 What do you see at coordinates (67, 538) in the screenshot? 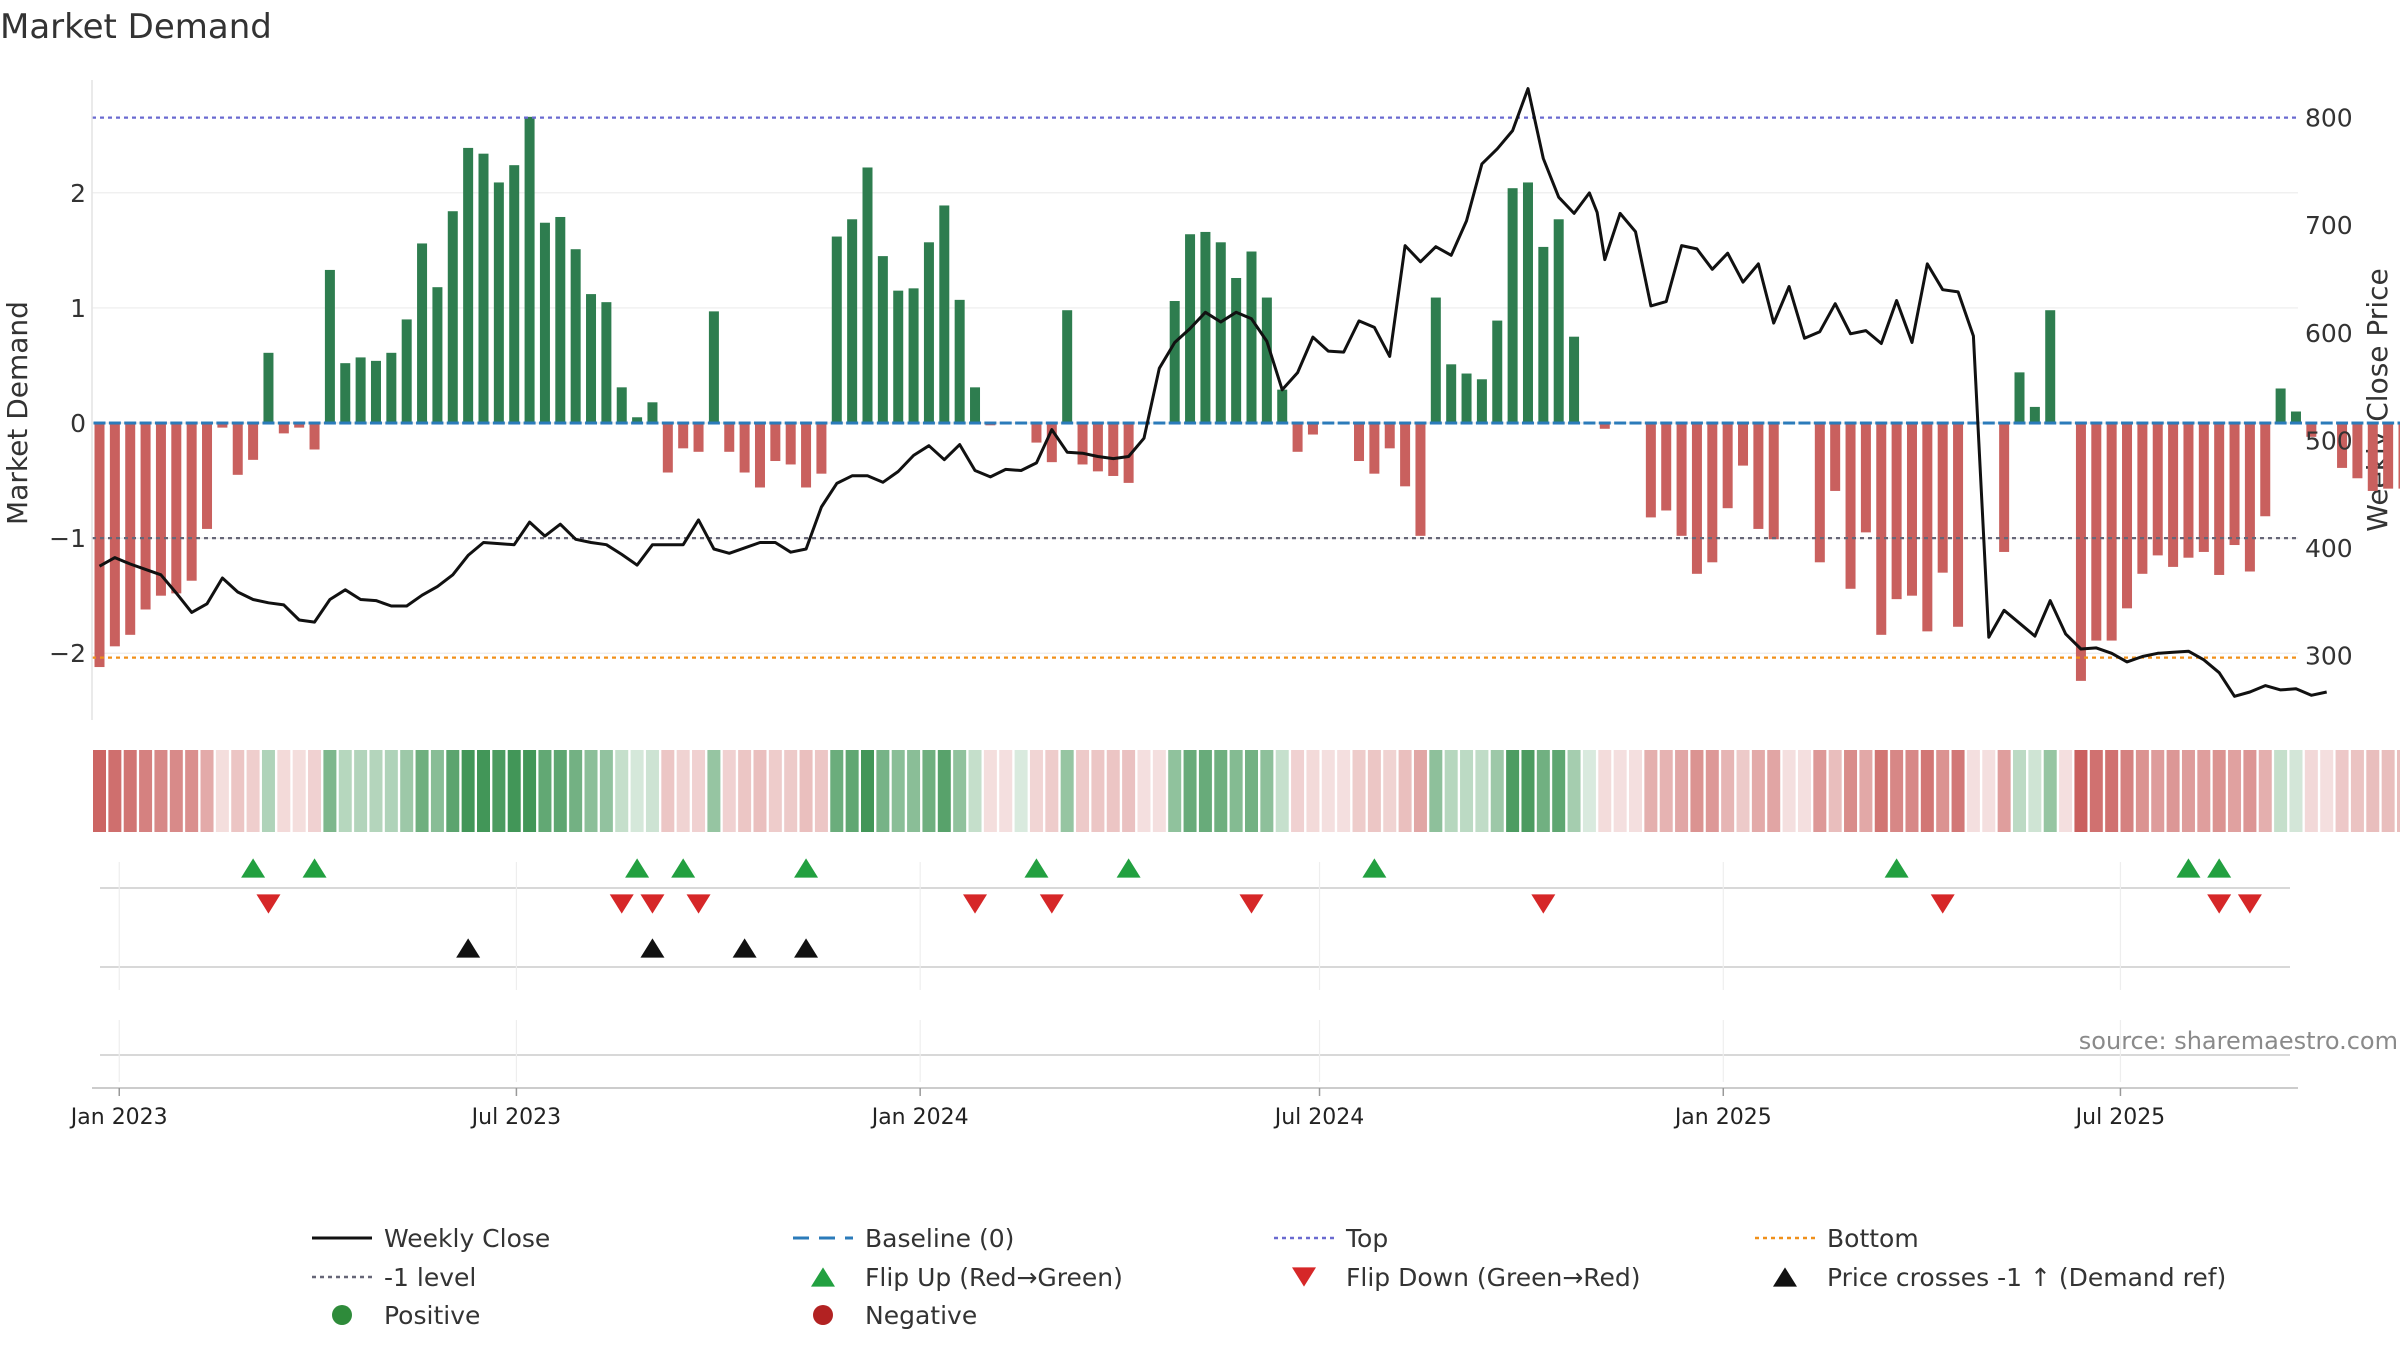
I see `left-tick-label: −1` at bounding box center [67, 538].